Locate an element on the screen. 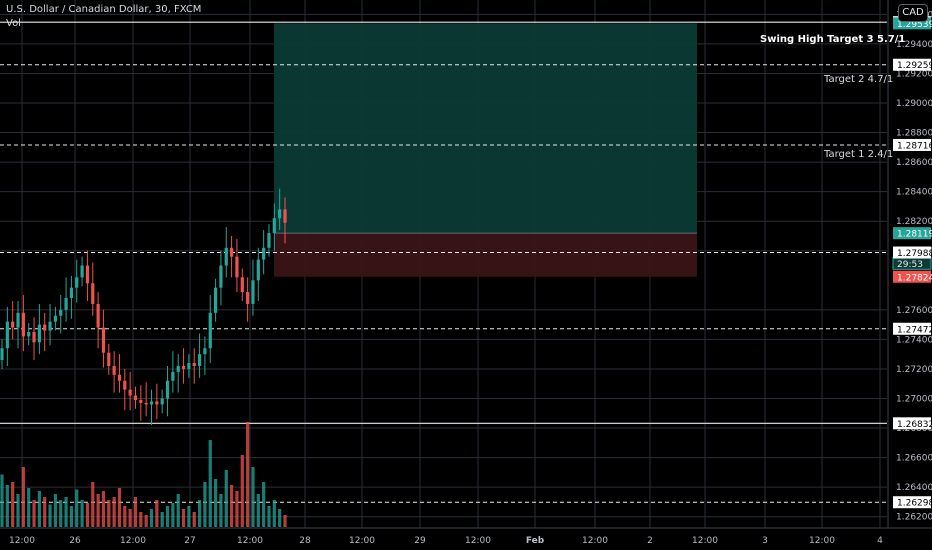 The width and height of the screenshot is (932, 550). currency-button: CAD is located at coordinates (913, 13).